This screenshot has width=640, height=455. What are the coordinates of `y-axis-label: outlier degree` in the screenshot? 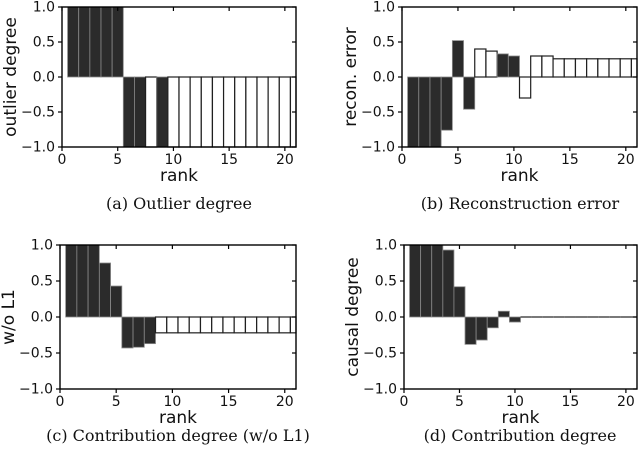 It's located at (11, 77).